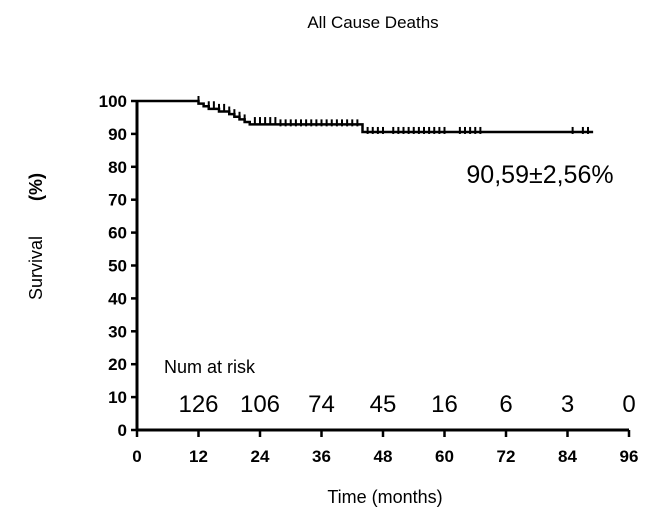 The image size is (646, 511). I want to click on x-tick-label: 84, so click(567, 456).